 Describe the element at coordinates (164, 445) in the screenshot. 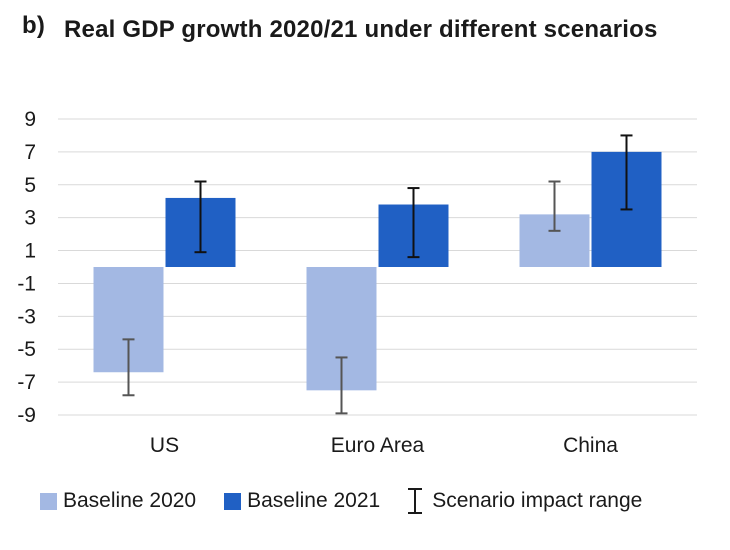

I see `x-tick-label: US` at that location.